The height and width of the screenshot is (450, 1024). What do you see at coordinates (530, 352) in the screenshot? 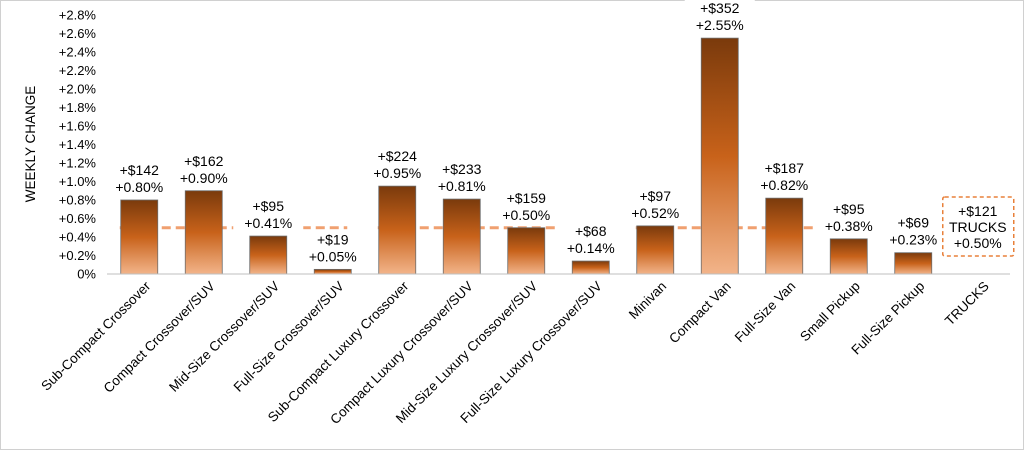
I see `x-tick-label: Full-Size Luxury Crossover/SUV` at bounding box center [530, 352].